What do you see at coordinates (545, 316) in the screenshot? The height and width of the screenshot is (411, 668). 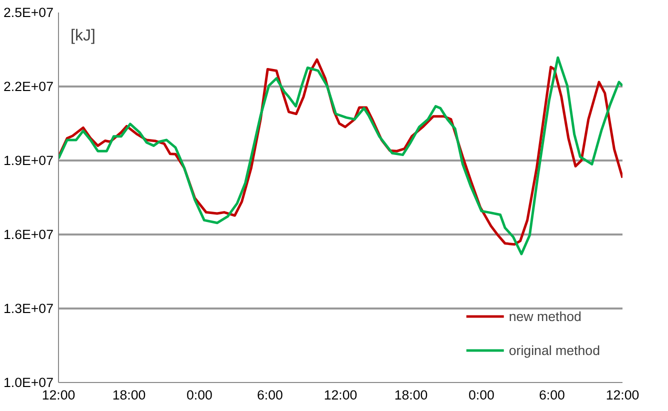 I see `legend-label: new method` at bounding box center [545, 316].